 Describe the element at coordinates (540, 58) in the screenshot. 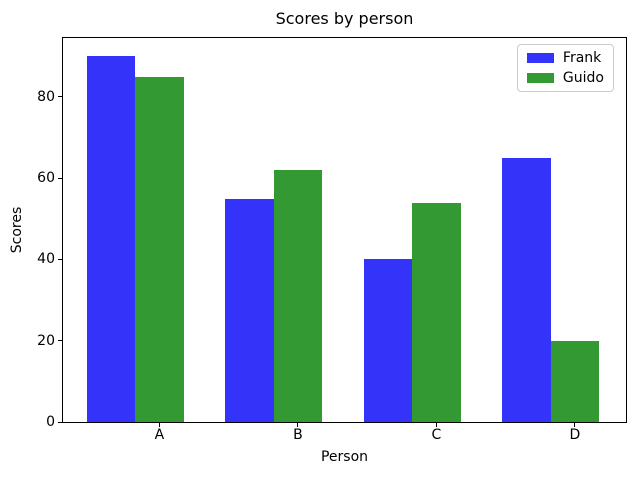

I see `legend-swatch-frank` at that location.